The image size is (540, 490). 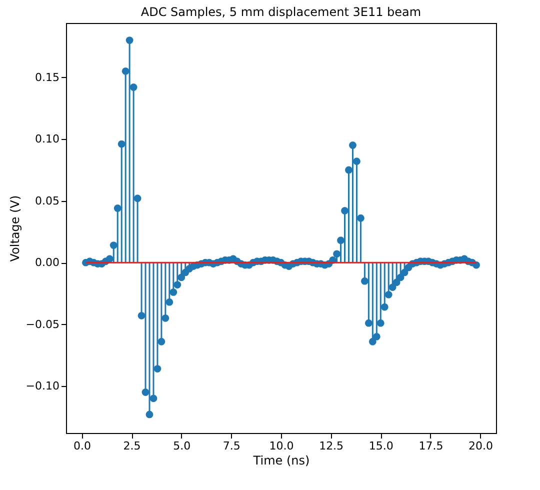 What do you see at coordinates (47, 77) in the screenshot?
I see `y-tick-label: 0.15` at bounding box center [47, 77].